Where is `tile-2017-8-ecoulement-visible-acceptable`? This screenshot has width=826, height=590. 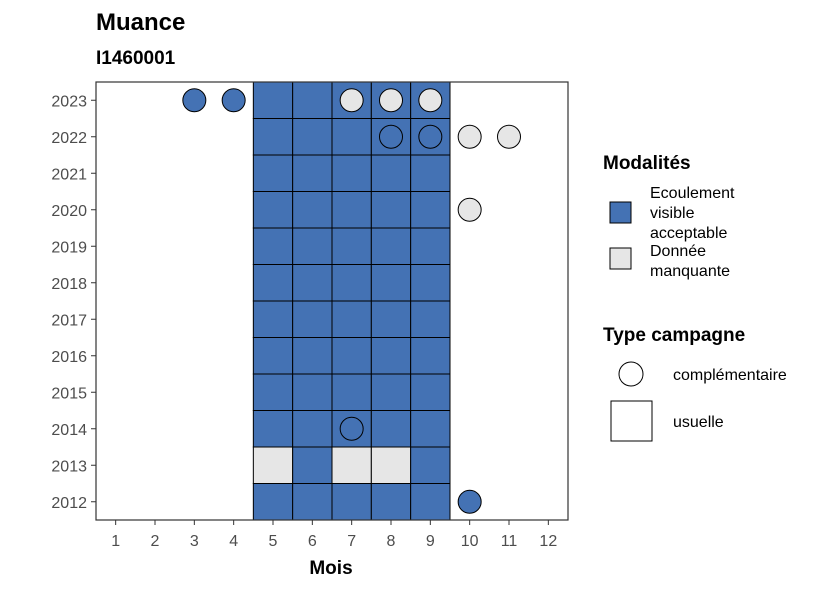 tile-2017-8-ecoulement-visible-acceptable is located at coordinates (391, 319).